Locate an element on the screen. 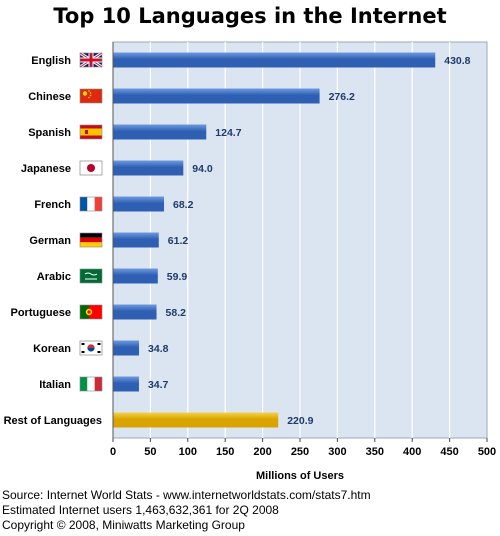 This screenshot has width=500, height=536. category-label: Korean is located at coordinates (52, 349).